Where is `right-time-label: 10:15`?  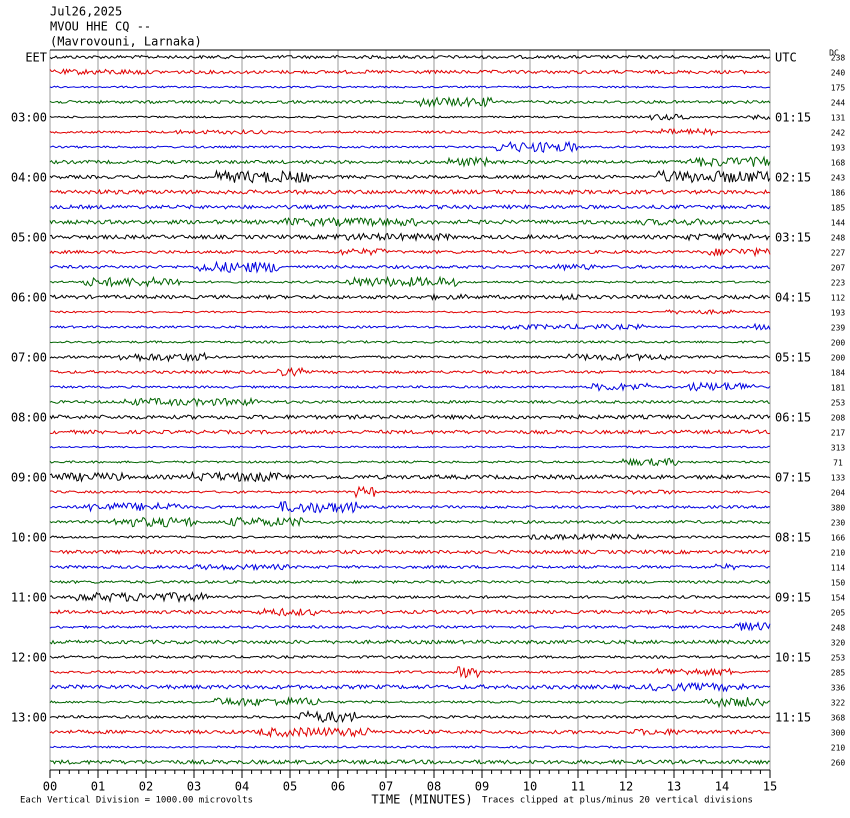
right-time-label: 10:15 is located at coordinates (793, 658).